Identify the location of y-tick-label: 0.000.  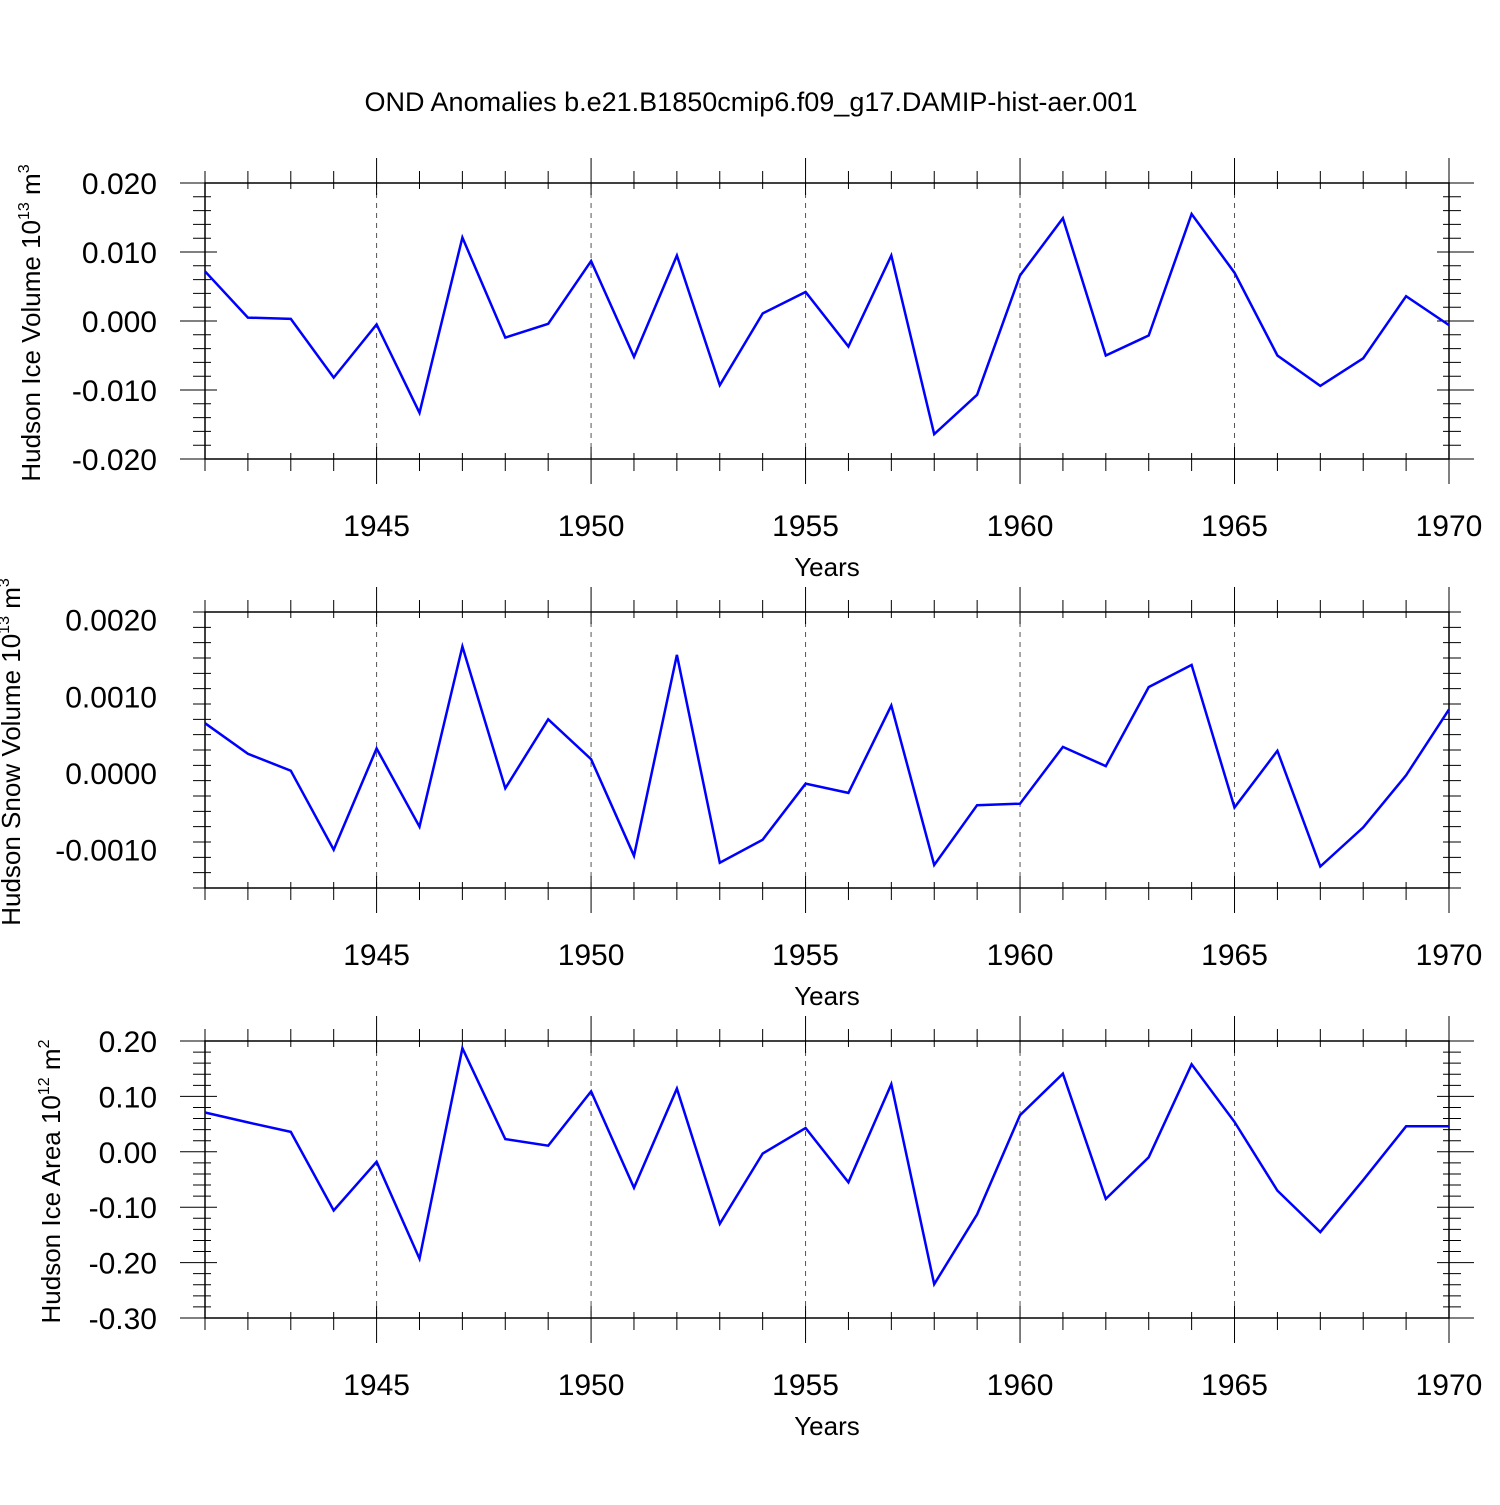
(119, 322).